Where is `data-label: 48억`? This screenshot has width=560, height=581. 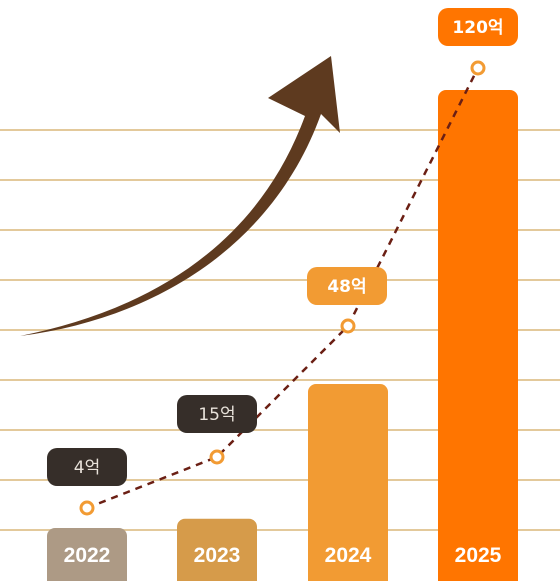 data-label: 48억 is located at coordinates (346, 287).